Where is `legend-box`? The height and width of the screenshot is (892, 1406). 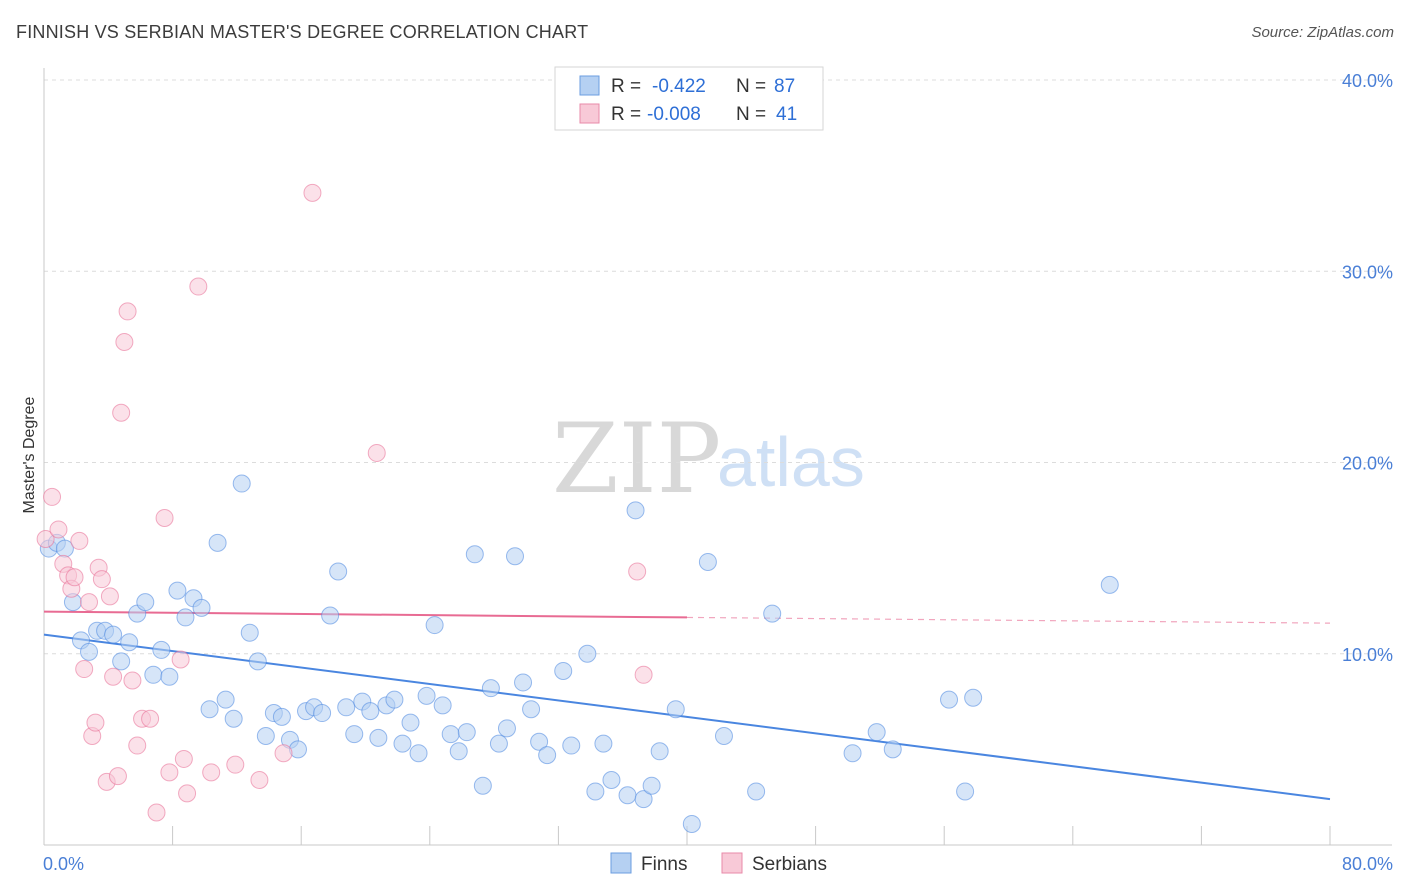
legend-box is located at coordinates (689, 98).